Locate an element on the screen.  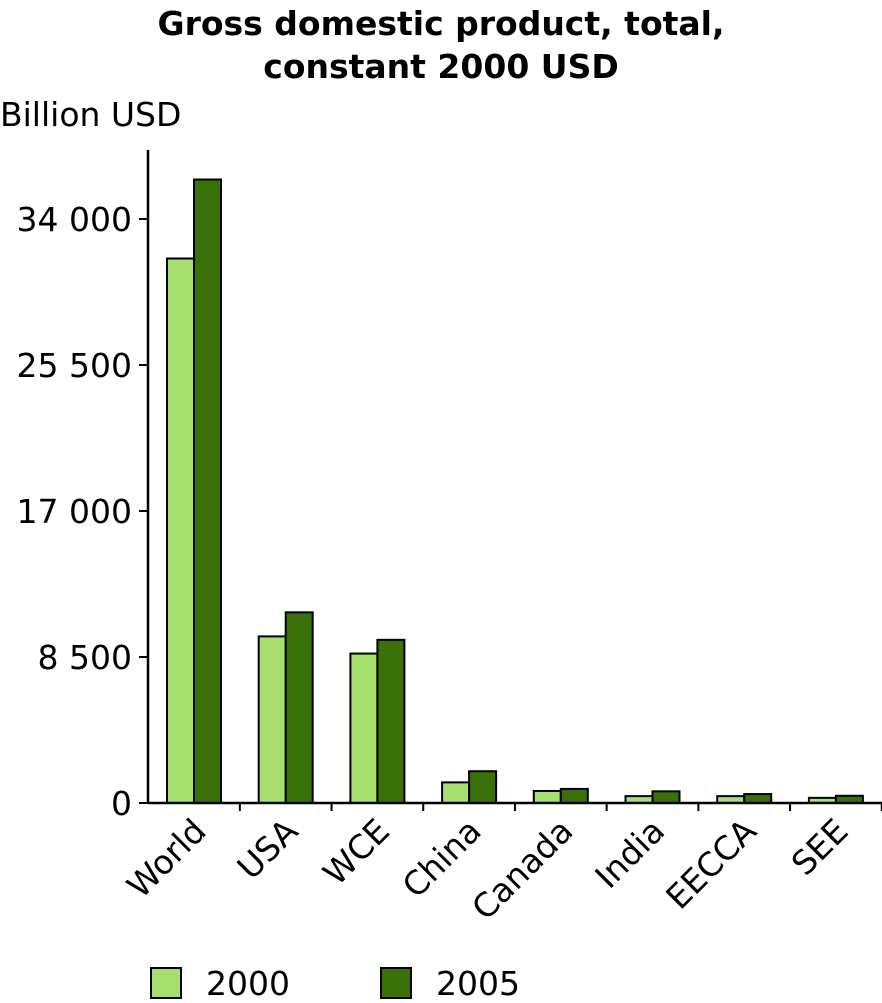
legend-swatch-2000 is located at coordinates (166, 983).